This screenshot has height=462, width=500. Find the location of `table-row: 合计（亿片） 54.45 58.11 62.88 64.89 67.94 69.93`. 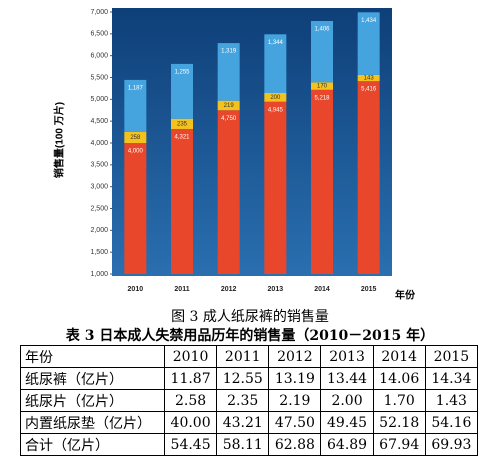

table-row: 合计（亿片） 54.45 58.11 62.88 64.89 67.94 69.93 is located at coordinates (249, 444).